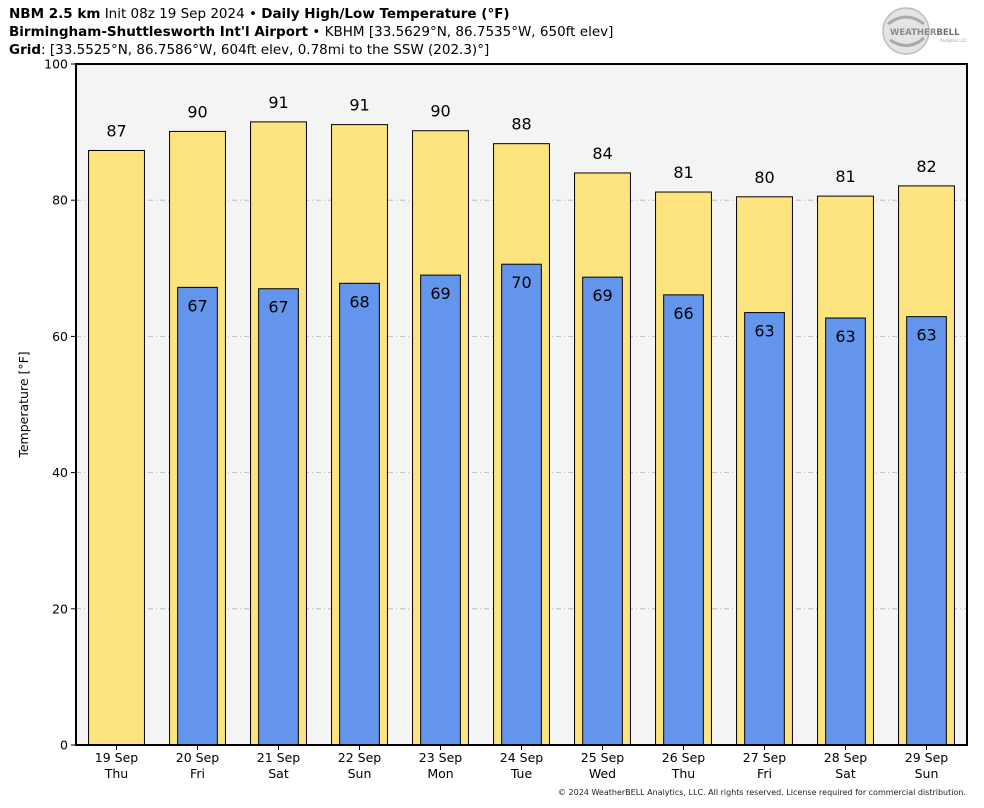  I want to click on x-tick-day: Tue, so click(521, 773).